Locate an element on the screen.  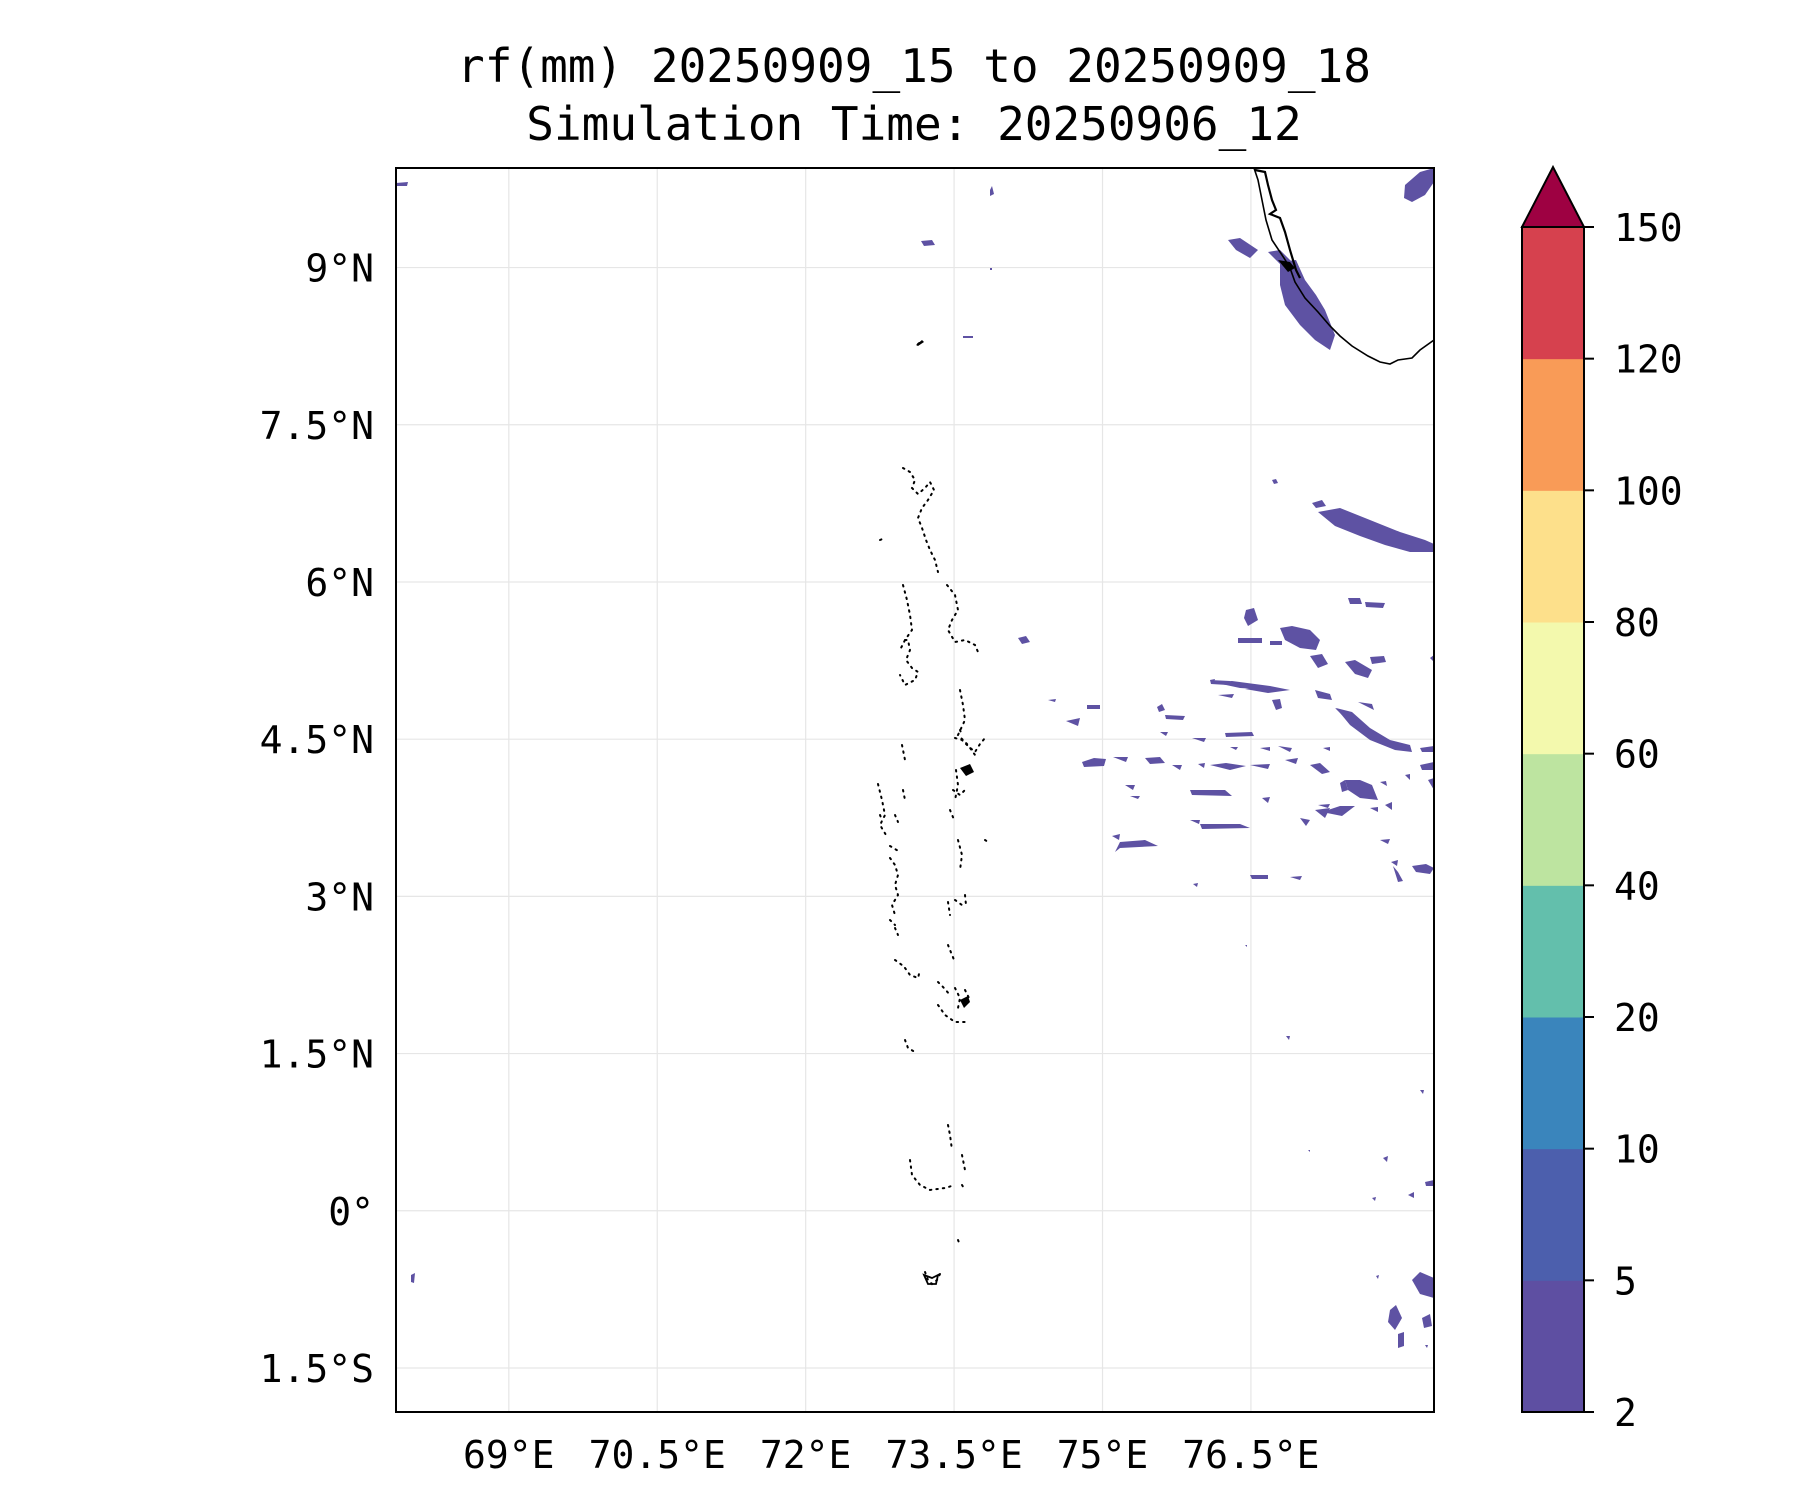
coast-detail is located at coordinates (1277, 223).